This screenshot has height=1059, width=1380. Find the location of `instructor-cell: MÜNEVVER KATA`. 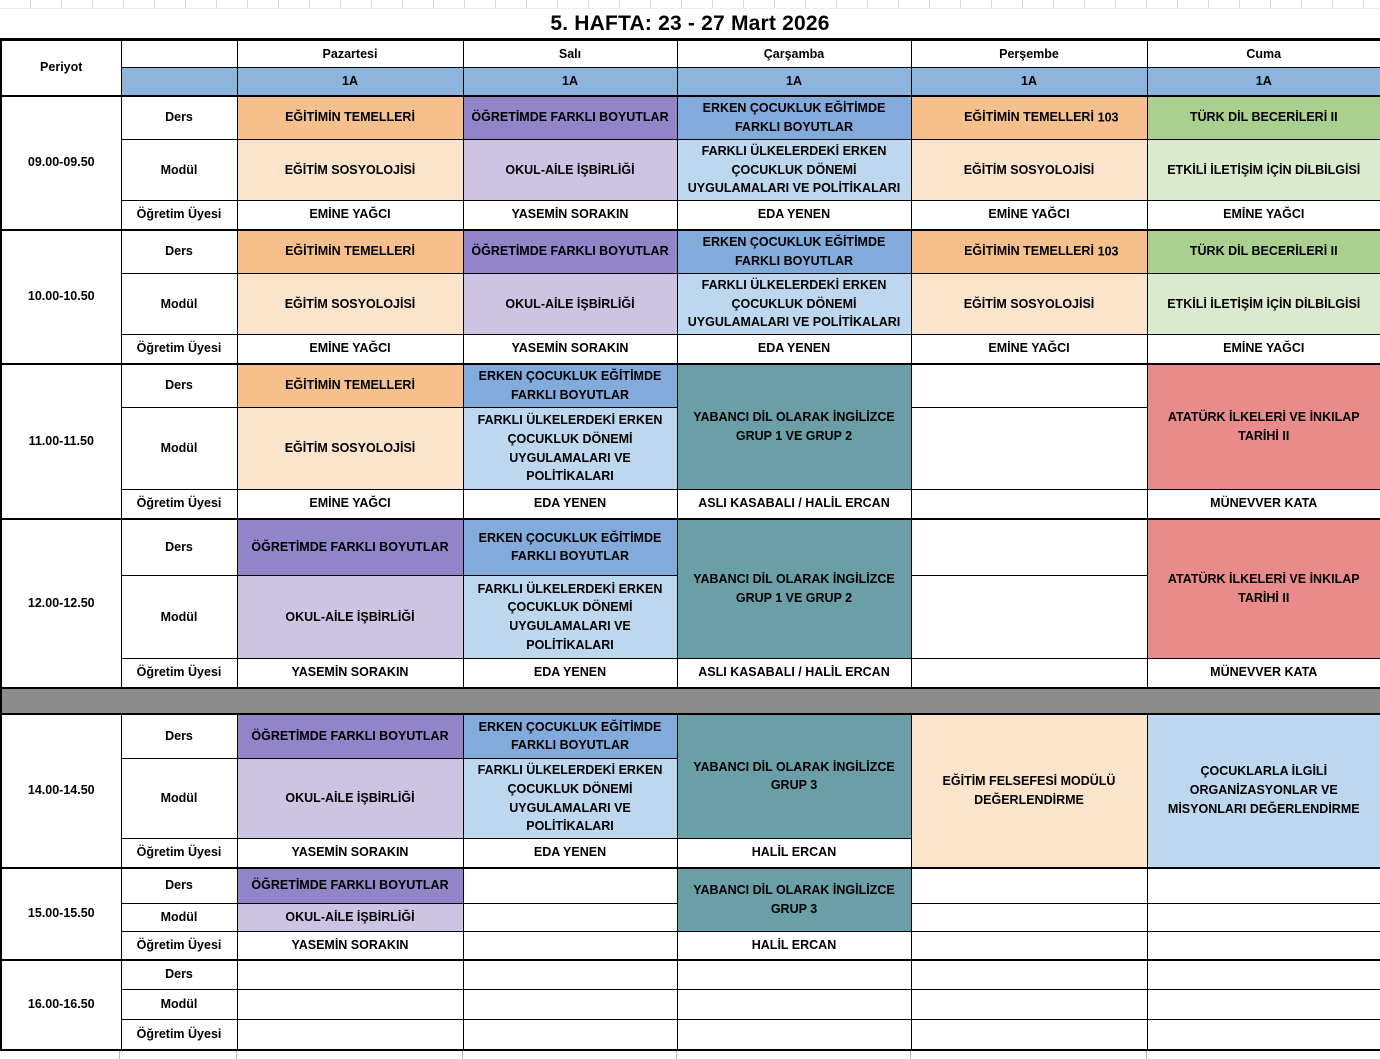

instructor-cell: MÜNEVVER KATA is located at coordinates (1263, 673).